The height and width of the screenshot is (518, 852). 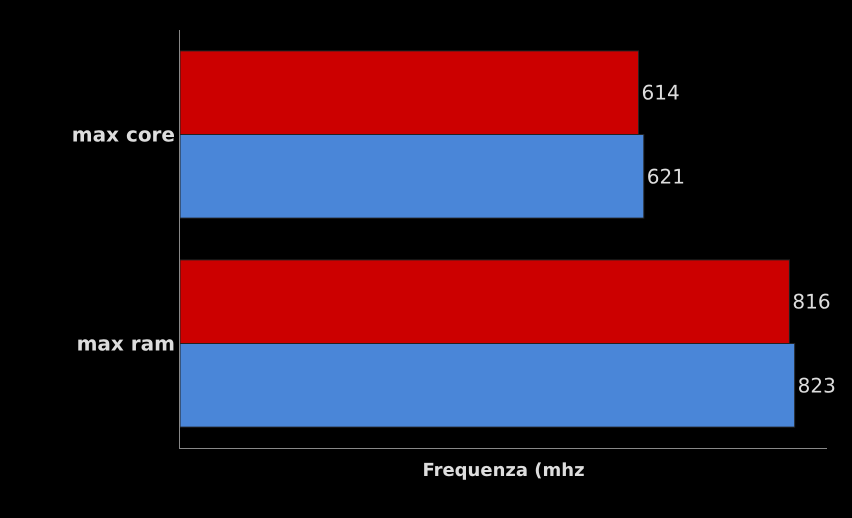 I want to click on y-tick-label: max ram, so click(x=125, y=344).